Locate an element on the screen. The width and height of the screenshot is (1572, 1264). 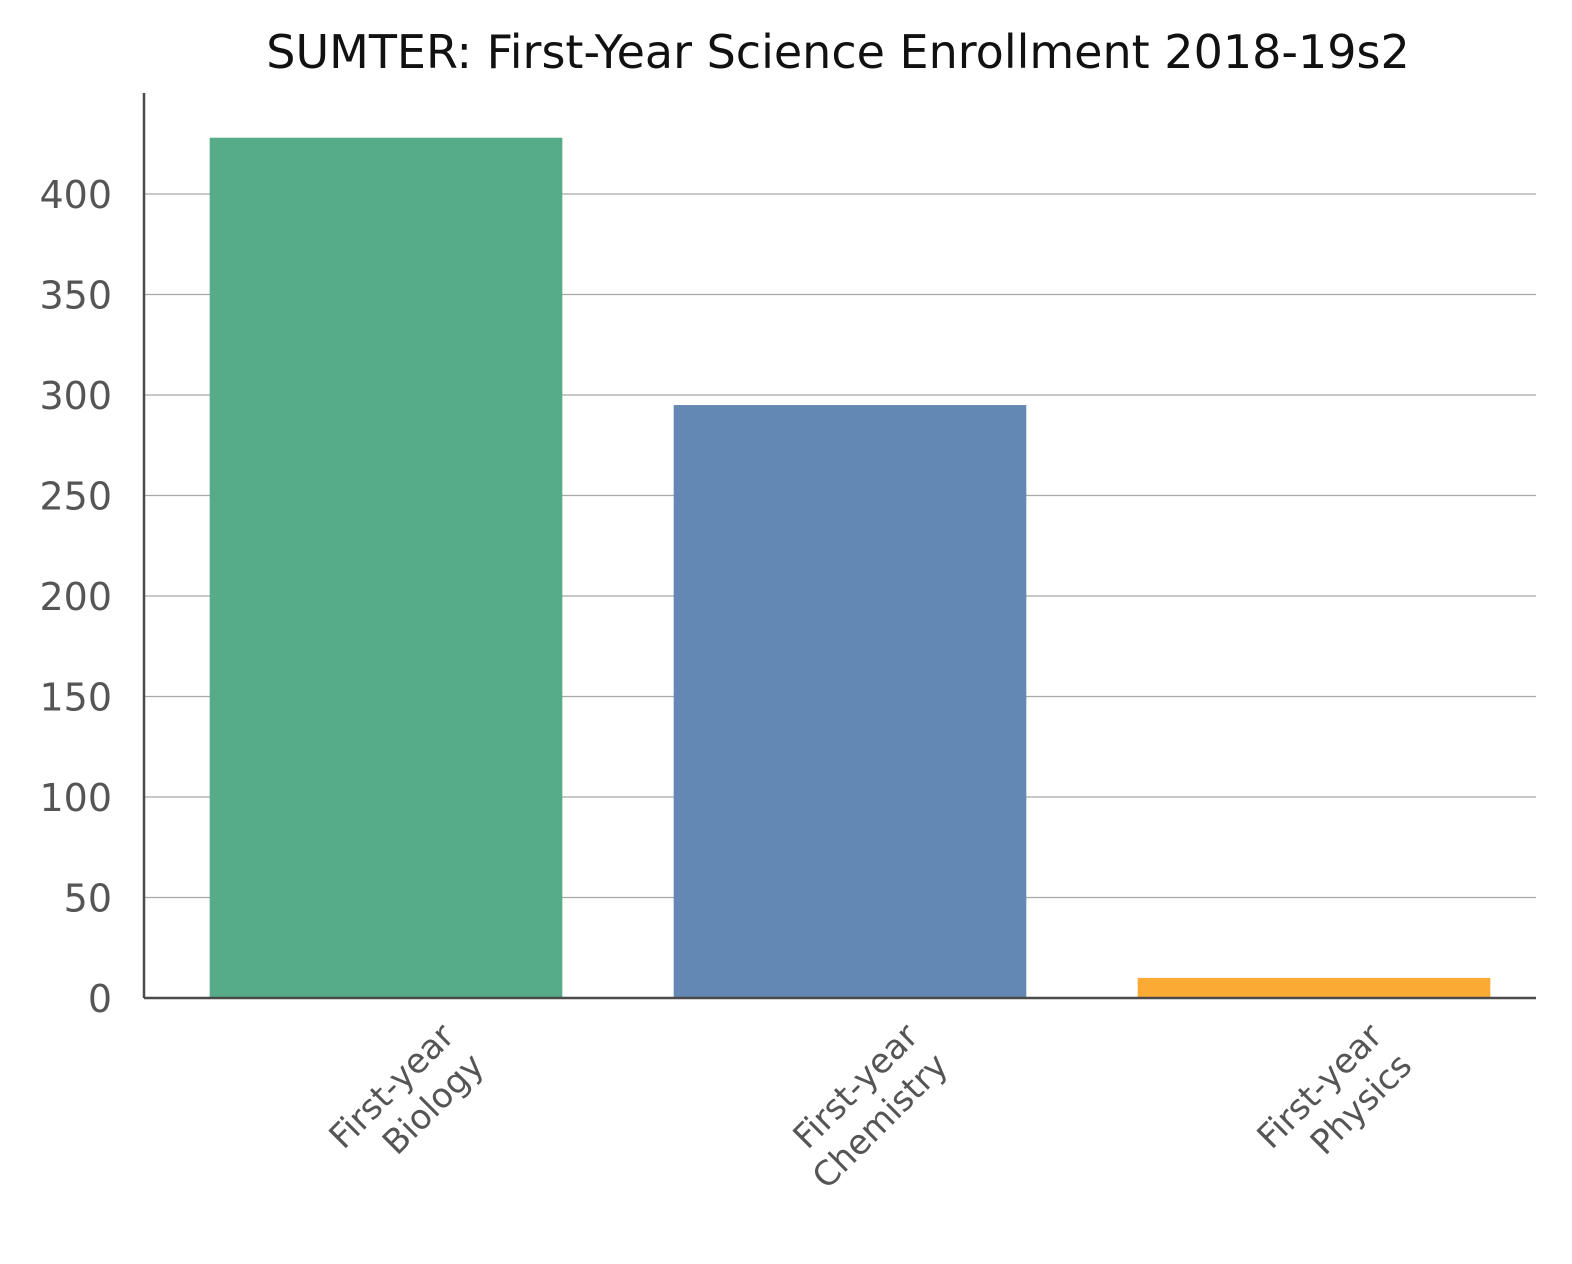
x-tick-label: First-yearPhysics is located at coordinates (1335, 1101).